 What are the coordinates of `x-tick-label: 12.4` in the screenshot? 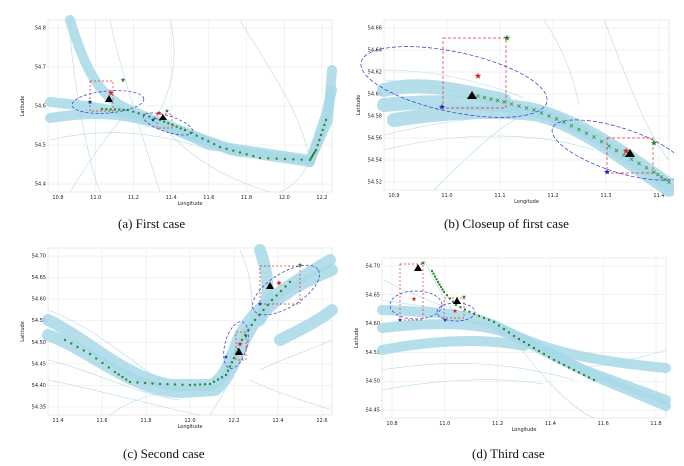 It's located at (277, 421).